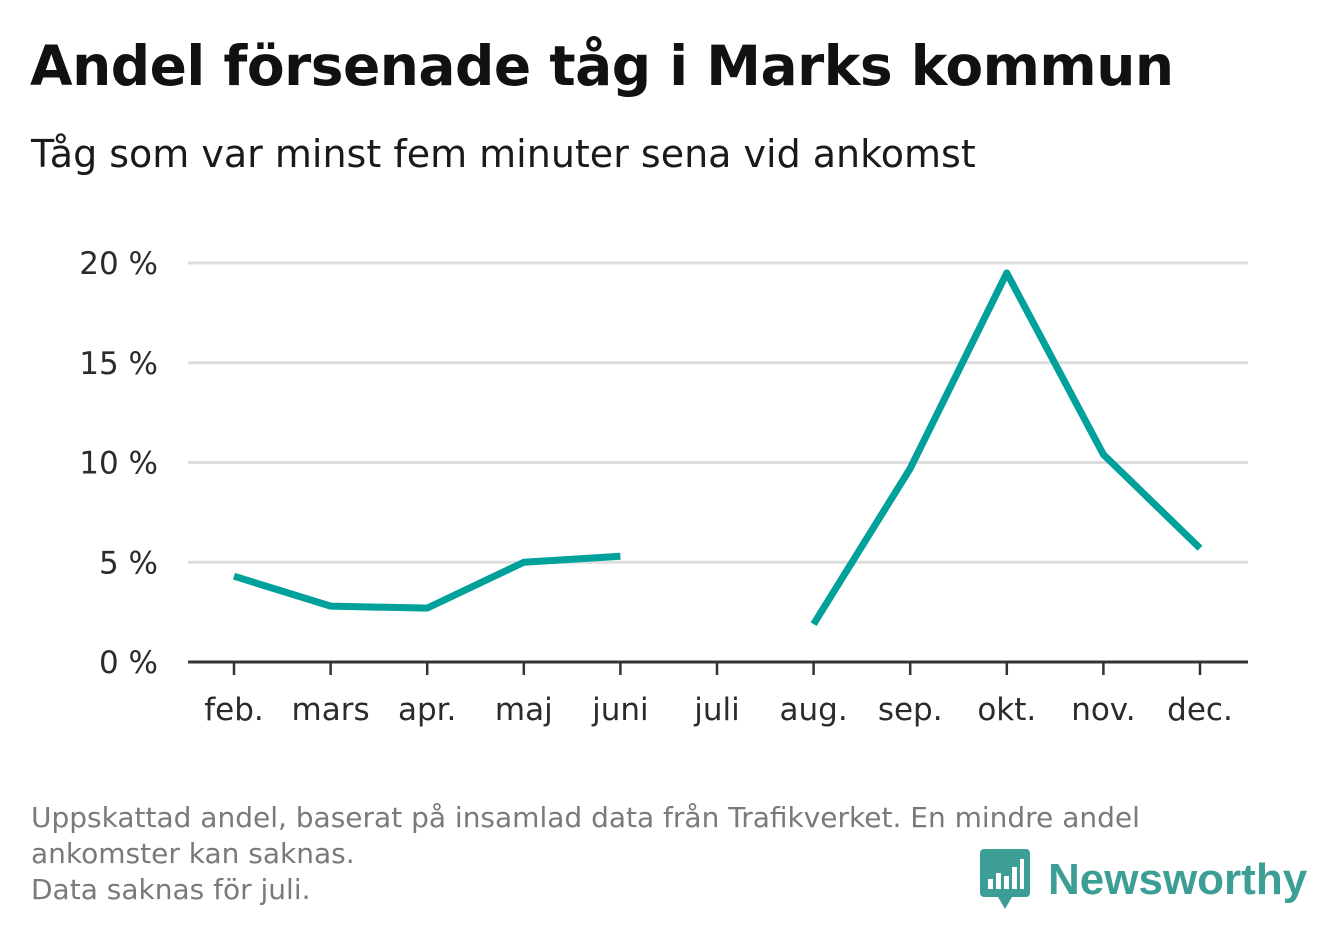  What do you see at coordinates (1200, 710) in the screenshot?
I see `x-tick-label: dec.` at bounding box center [1200, 710].